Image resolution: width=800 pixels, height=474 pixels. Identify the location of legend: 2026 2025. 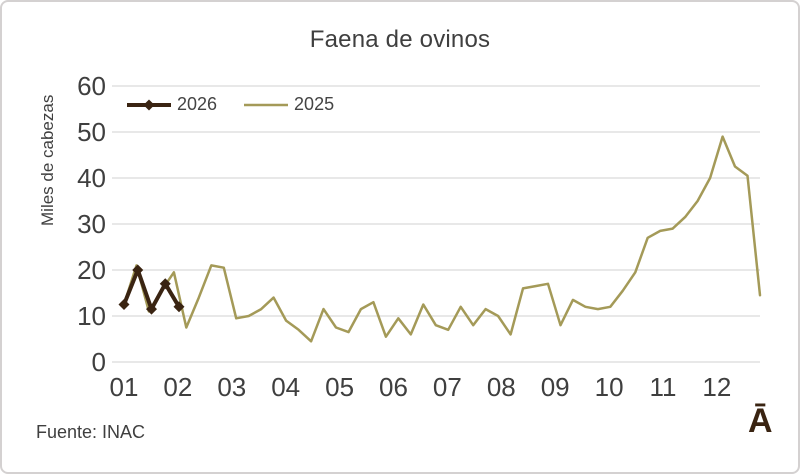
(230, 104).